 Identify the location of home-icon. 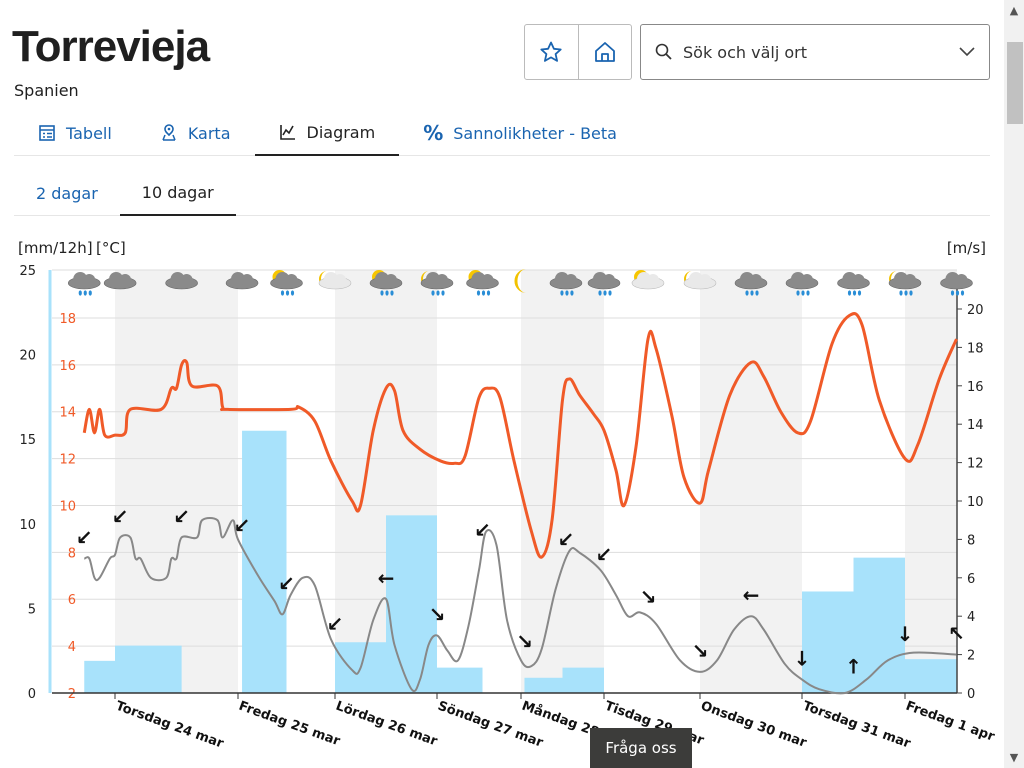
(604, 52).